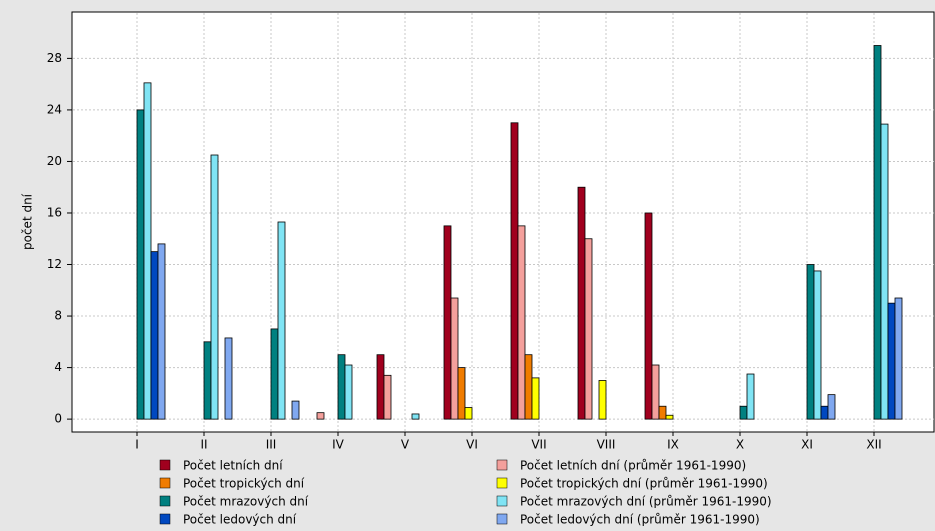 This screenshot has height=531, width=935. What do you see at coordinates (644, 484) in the screenshot?
I see `legend-label: Počet tropických dní (průměr 1961-1990)` at bounding box center [644, 484].